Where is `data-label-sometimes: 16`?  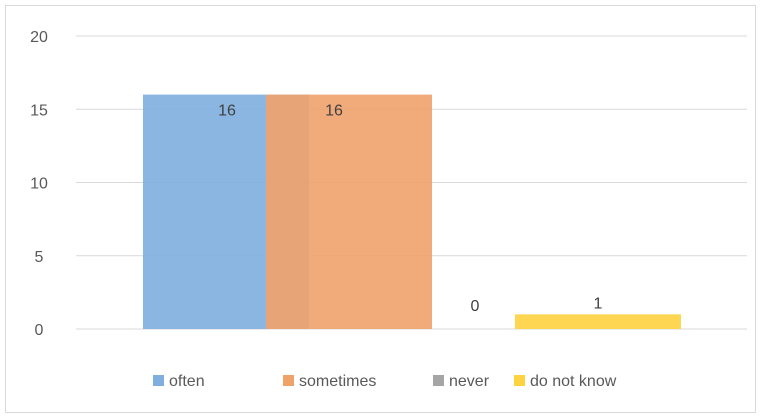
data-label-sometimes: 16 is located at coordinates (334, 111).